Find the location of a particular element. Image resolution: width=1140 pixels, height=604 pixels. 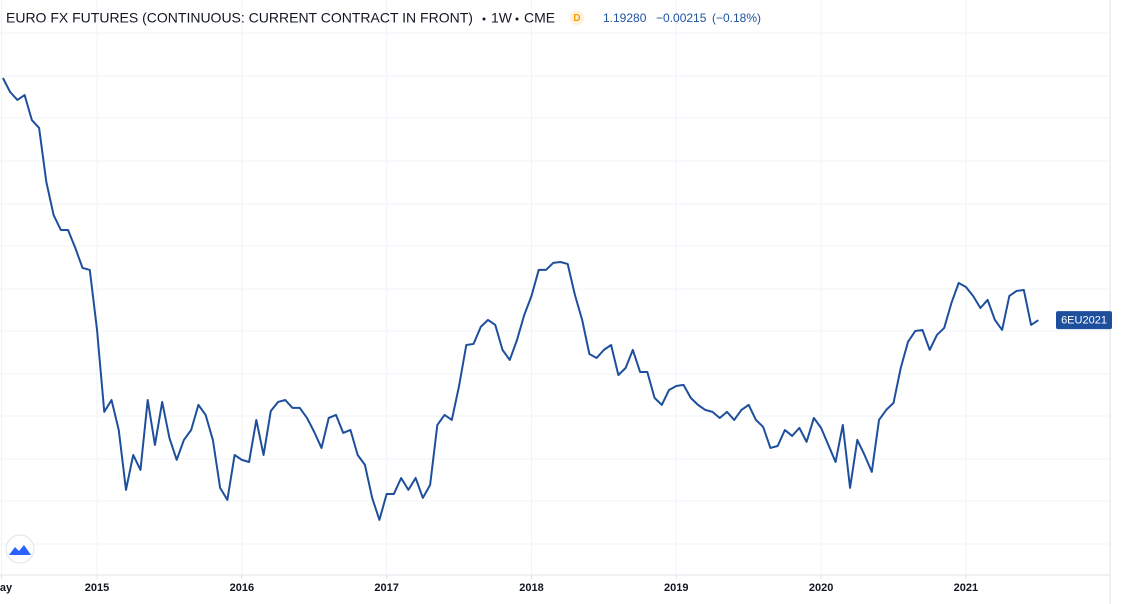

series-label-bg is located at coordinates (1084, 320).